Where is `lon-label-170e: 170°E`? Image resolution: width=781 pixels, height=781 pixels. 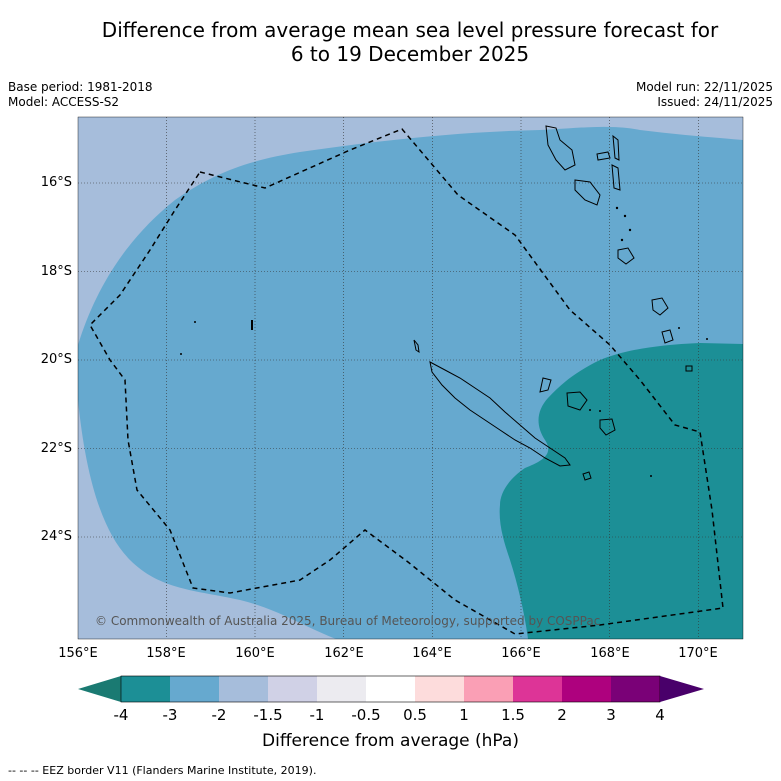 lon-label-170e: 170°E is located at coordinates (698, 653).